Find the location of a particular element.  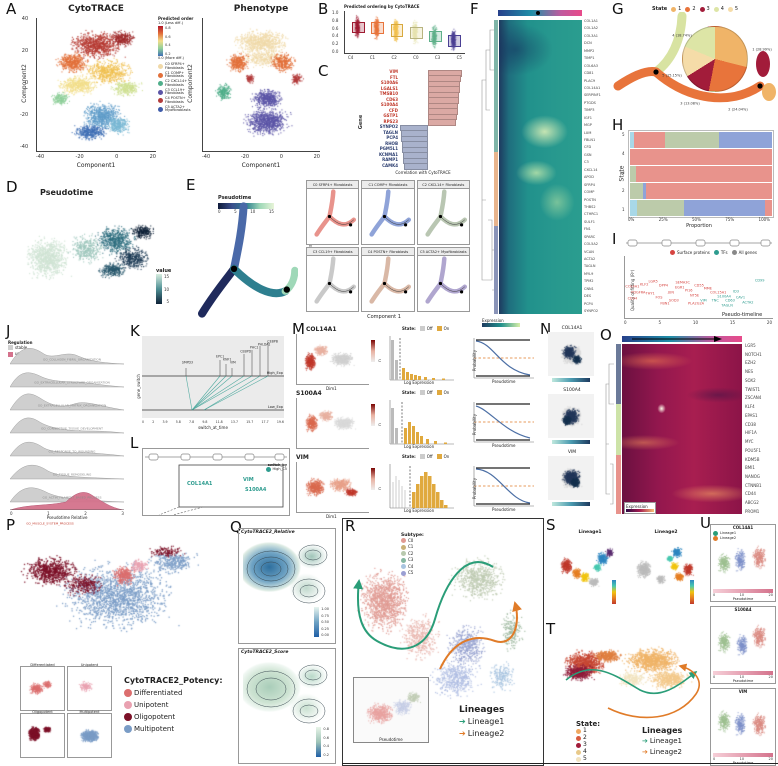

legend-item: stable is located at coordinates (20, 347).